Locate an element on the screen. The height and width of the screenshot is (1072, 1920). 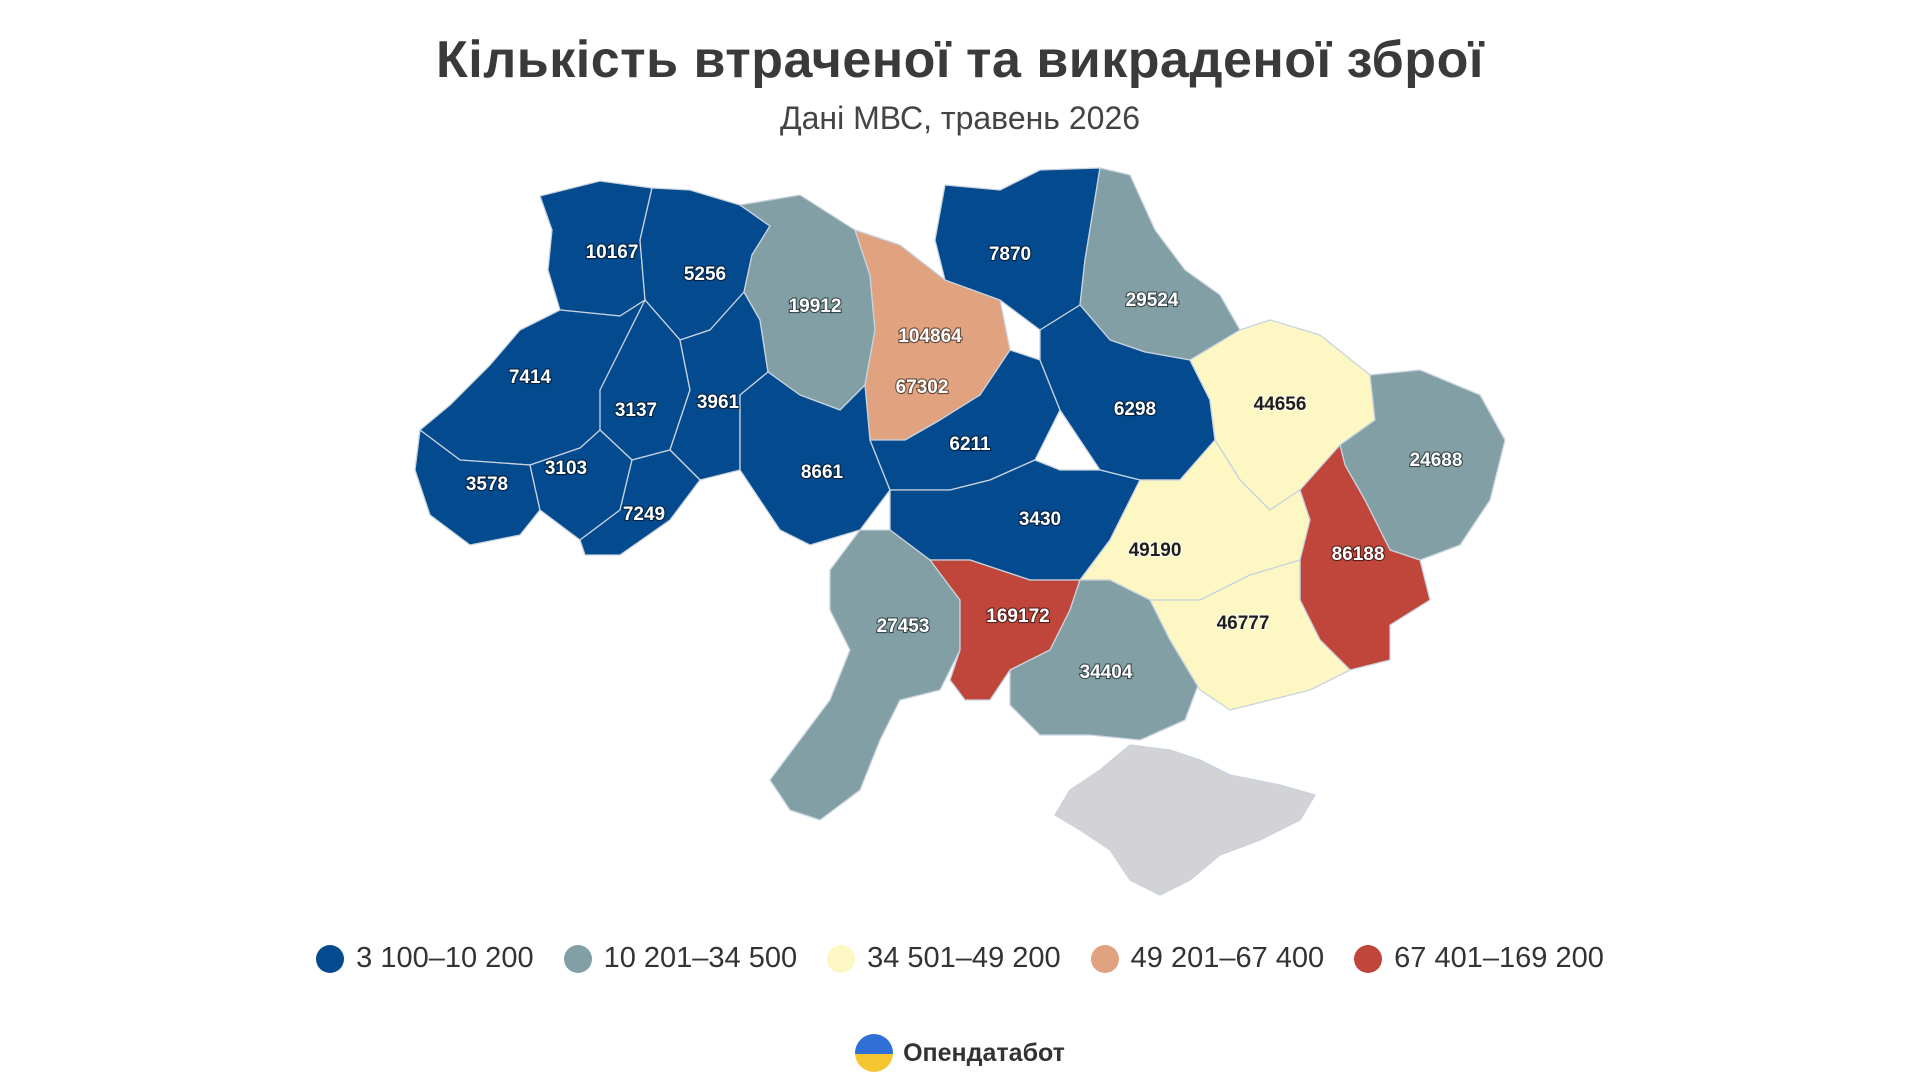
region-label-donetsk: 86188 is located at coordinates (1358, 554).